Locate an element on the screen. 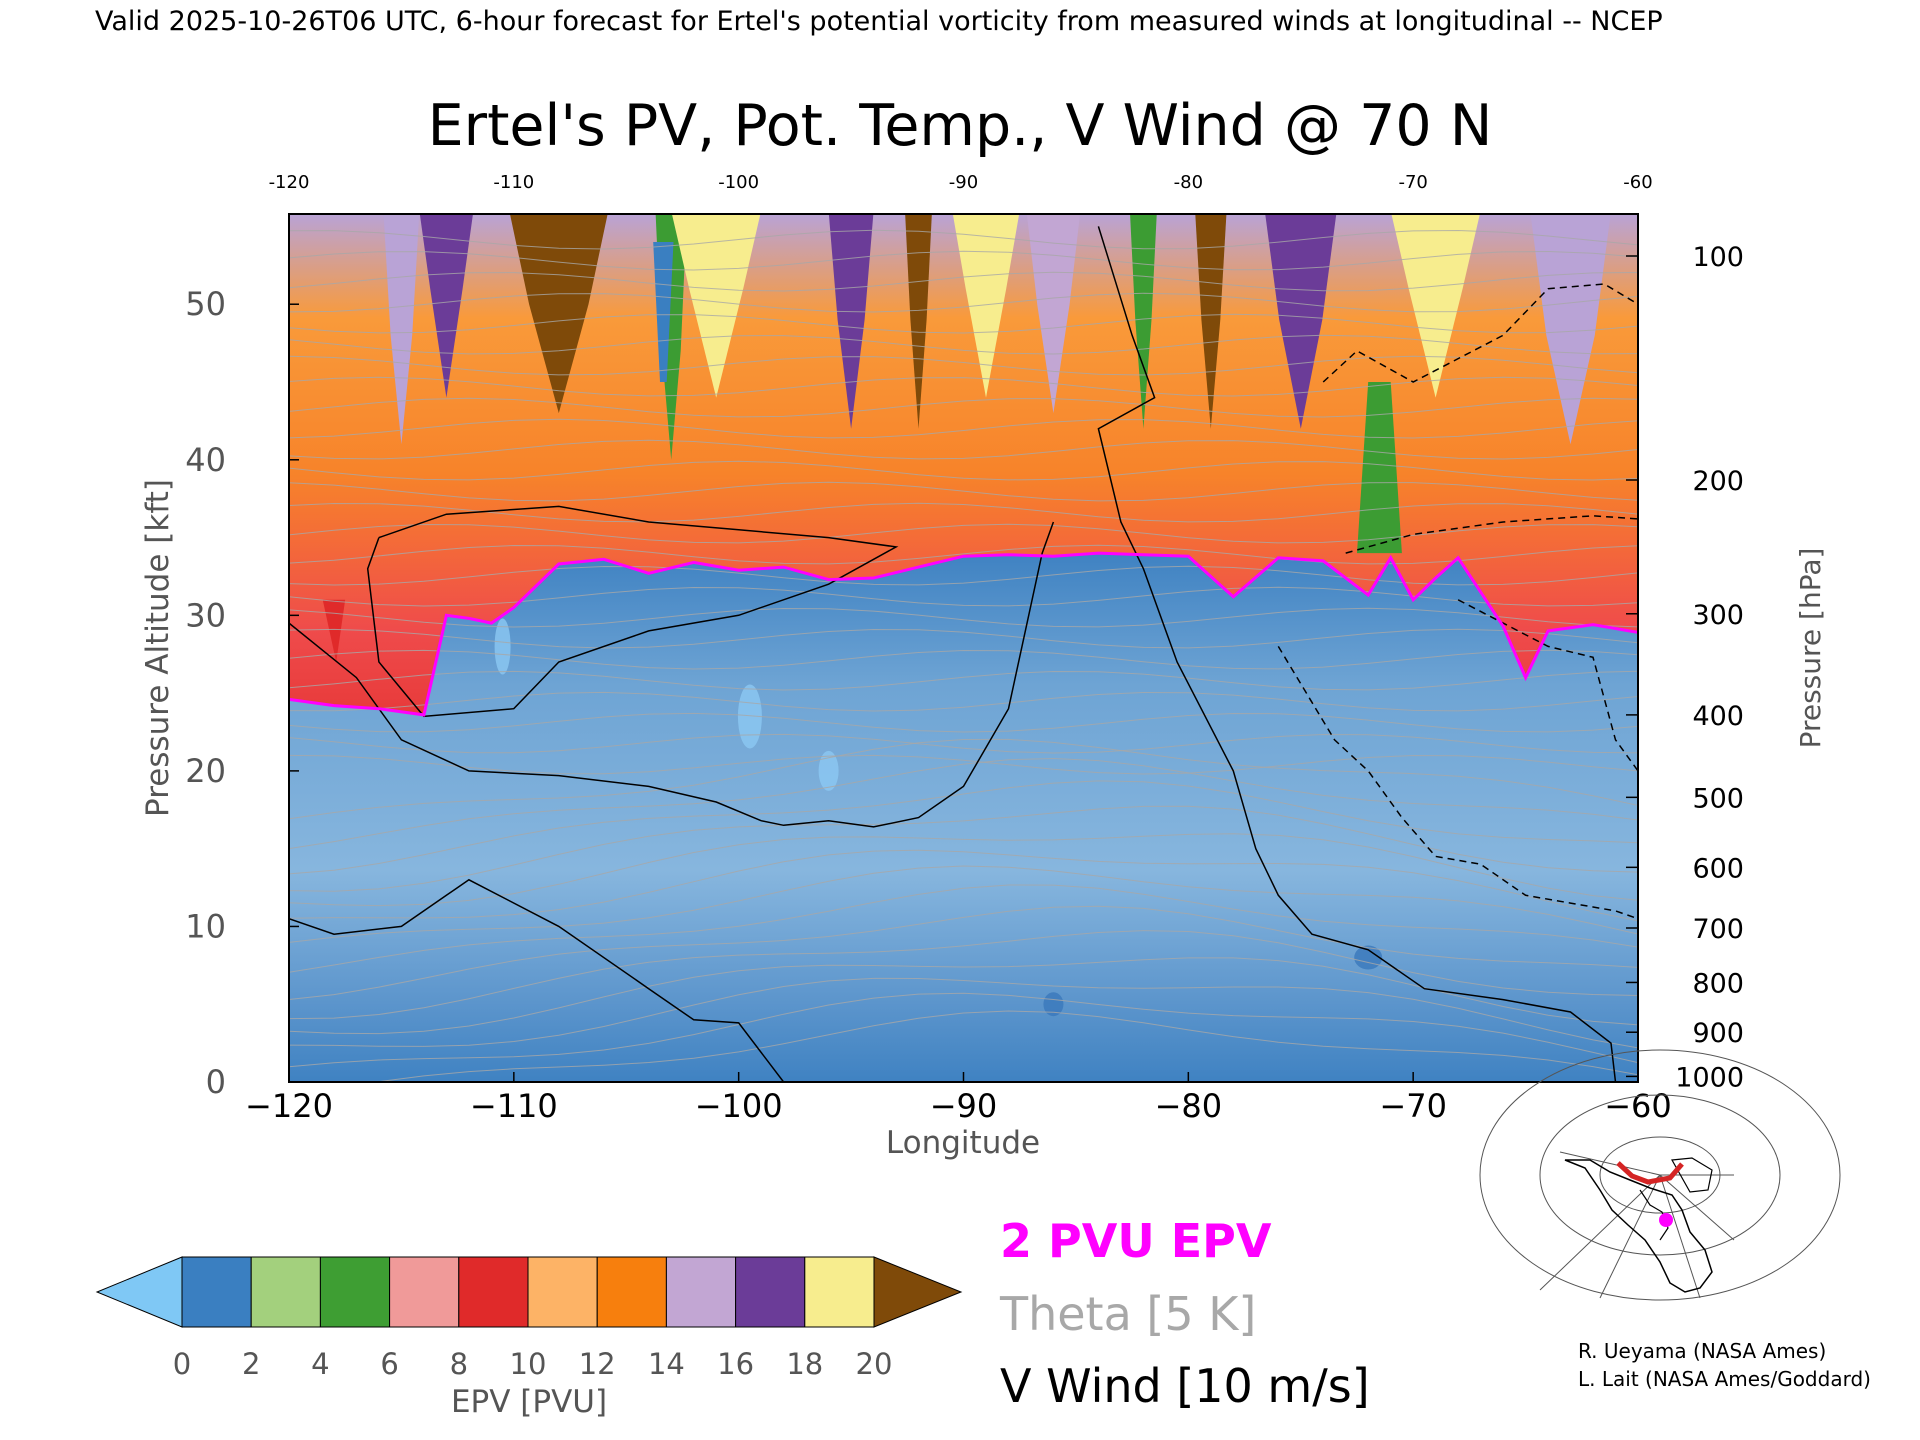  colorbar-tick-4: 8 is located at coordinates (459, 1364).